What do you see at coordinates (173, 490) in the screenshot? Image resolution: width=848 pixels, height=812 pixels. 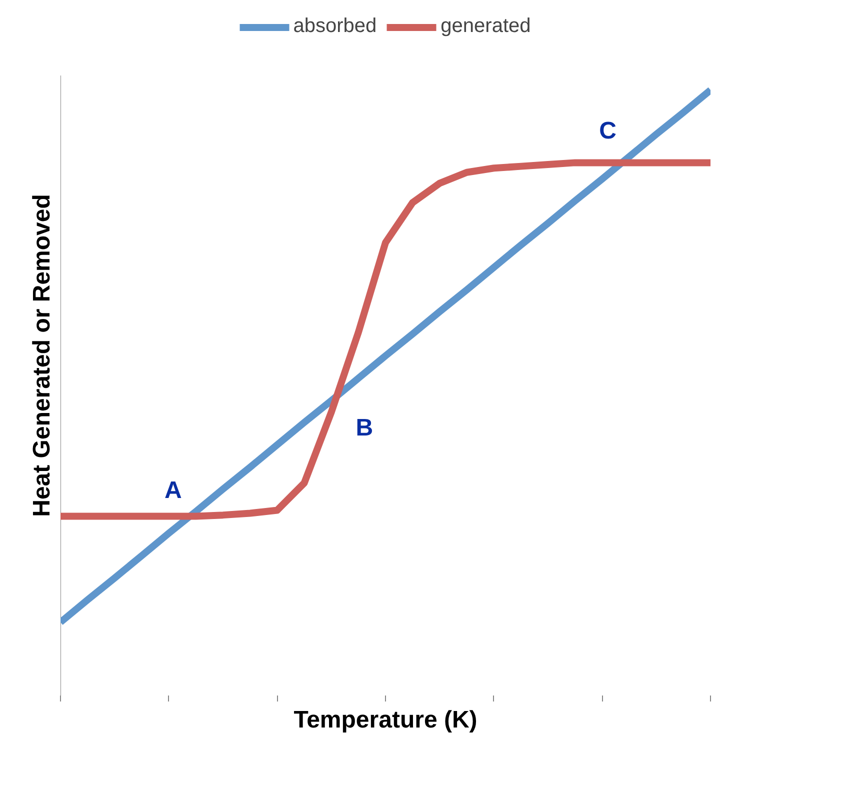 I see `annotation: A` at bounding box center [173, 490].